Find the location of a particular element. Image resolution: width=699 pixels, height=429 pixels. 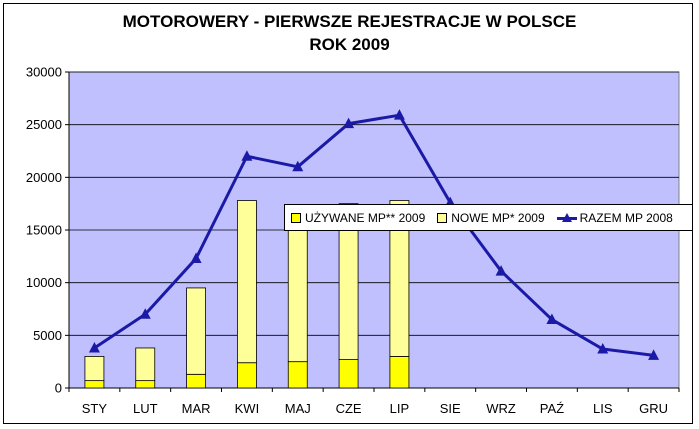

bar-used-kwi is located at coordinates (247, 375).